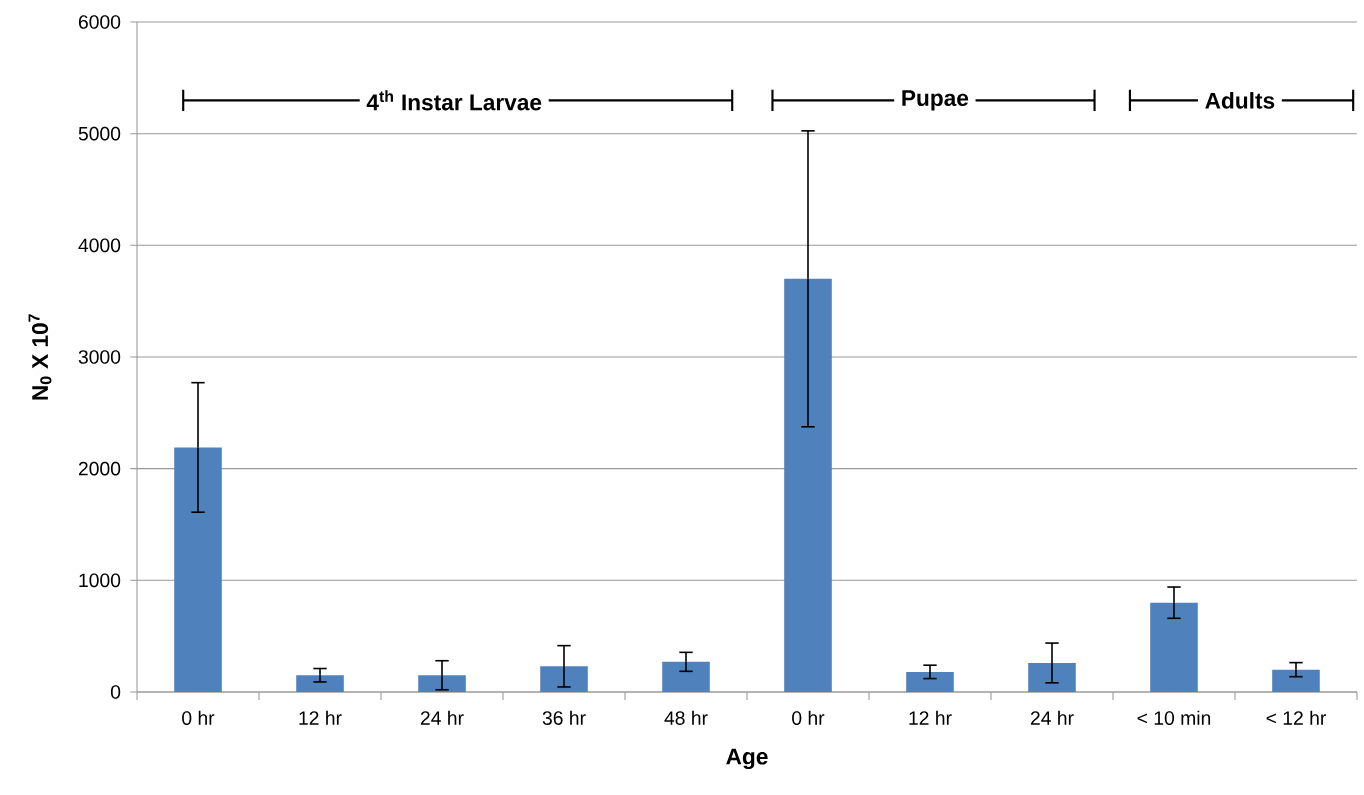 The width and height of the screenshot is (1364, 795). Describe the element at coordinates (564, 717) in the screenshot. I see `x-tick-label: 36 hr` at that location.